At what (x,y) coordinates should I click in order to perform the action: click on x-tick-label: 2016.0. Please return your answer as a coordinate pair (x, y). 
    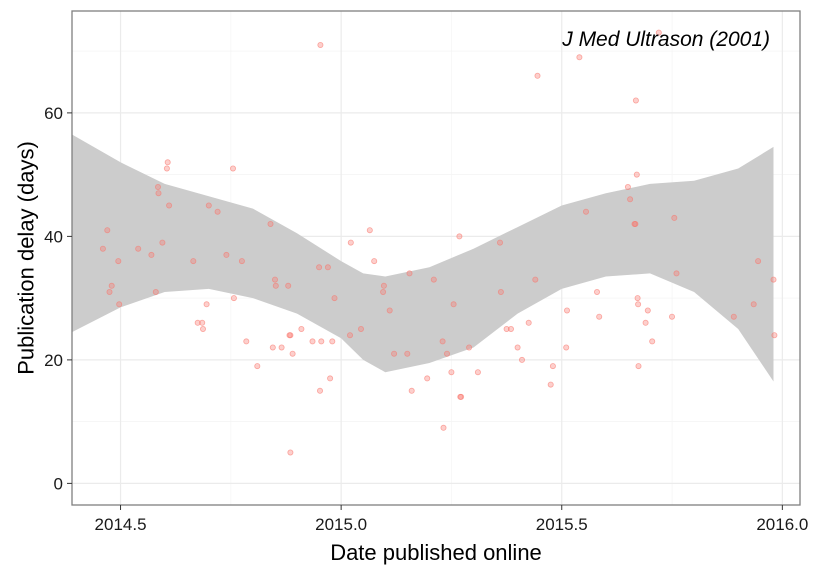
    Looking at the image, I should click on (782, 524).